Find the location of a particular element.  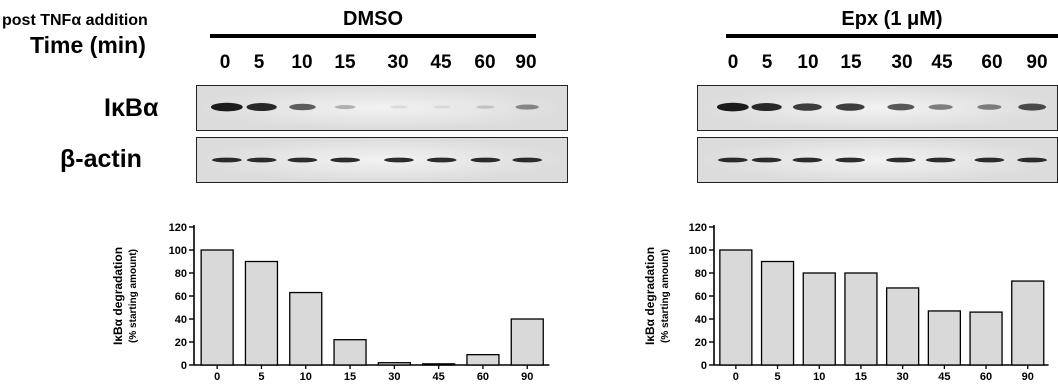

blot-background is located at coordinates (877, 108).